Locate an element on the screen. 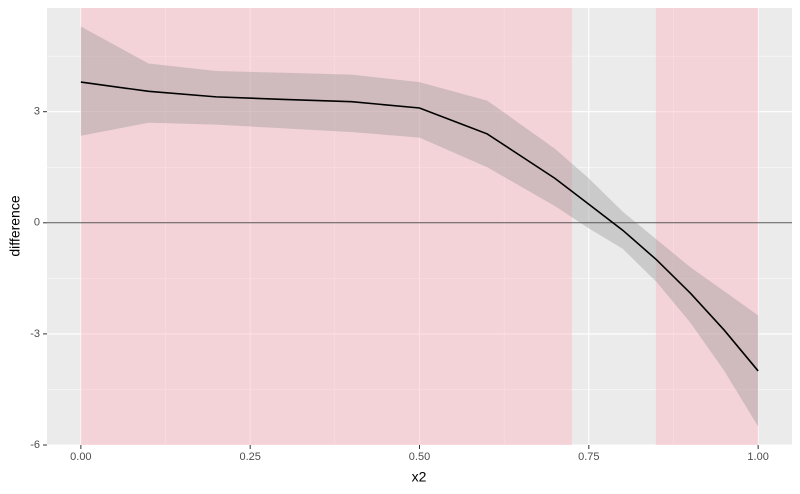 This screenshot has width=800, height=494. x-tick-label: 1.00 is located at coordinates (757, 457).